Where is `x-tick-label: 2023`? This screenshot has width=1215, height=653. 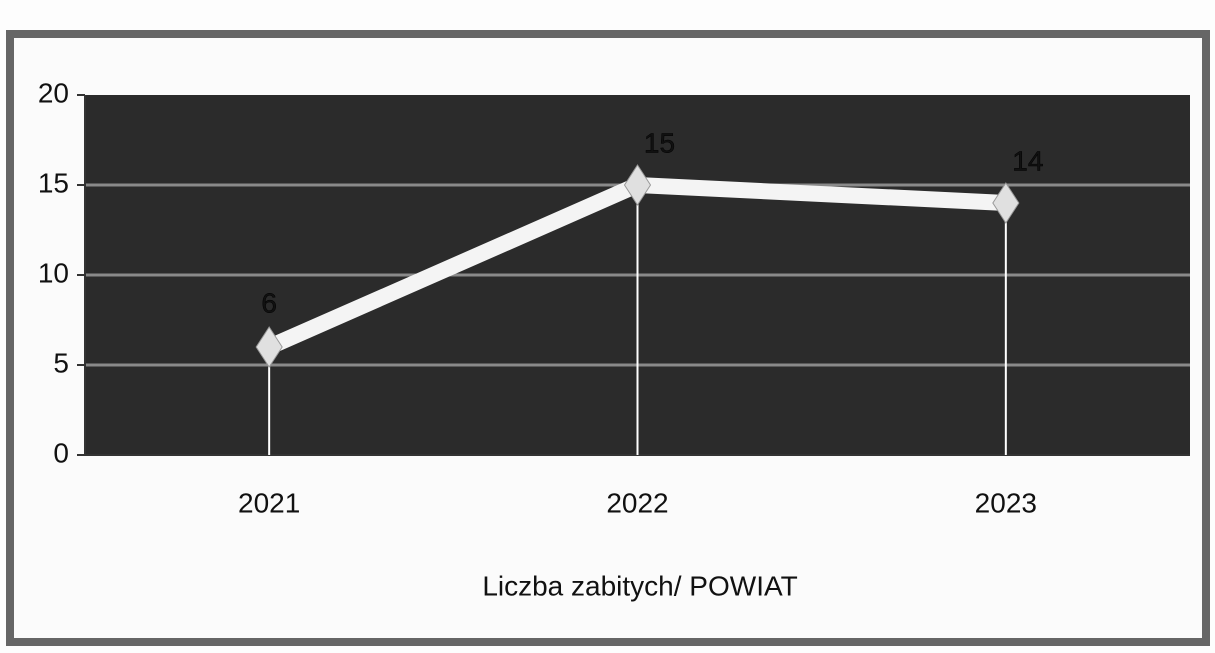 x-tick-label: 2023 is located at coordinates (1006, 502).